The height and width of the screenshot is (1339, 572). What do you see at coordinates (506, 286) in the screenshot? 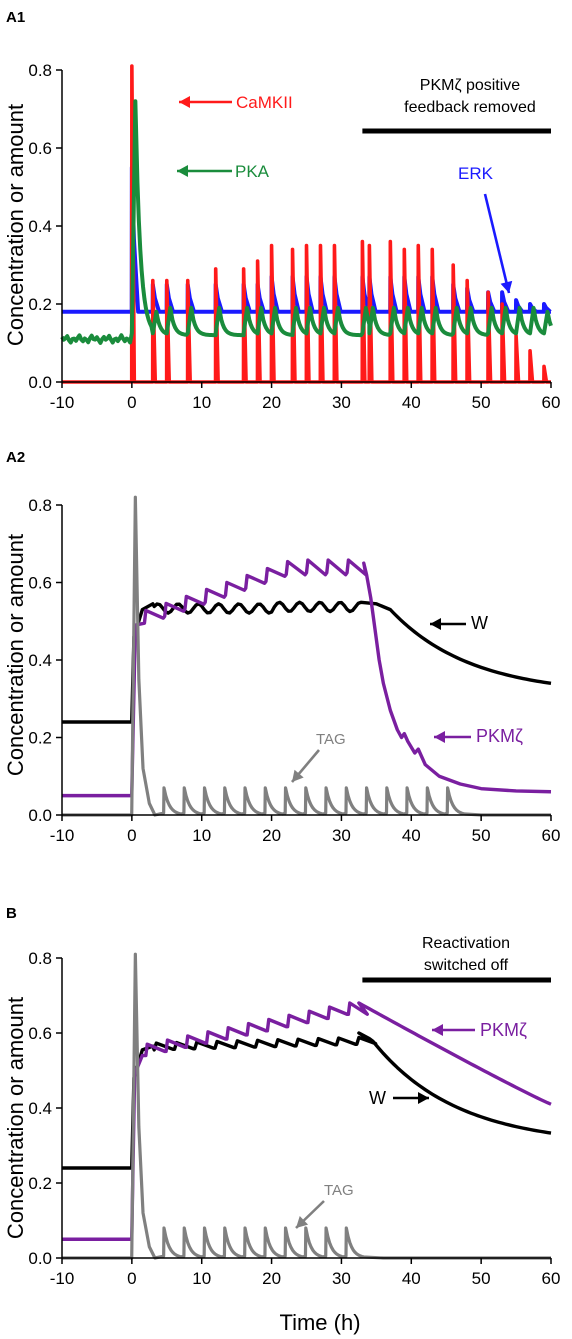
I see `erk-arrow-head` at bounding box center [506, 286].